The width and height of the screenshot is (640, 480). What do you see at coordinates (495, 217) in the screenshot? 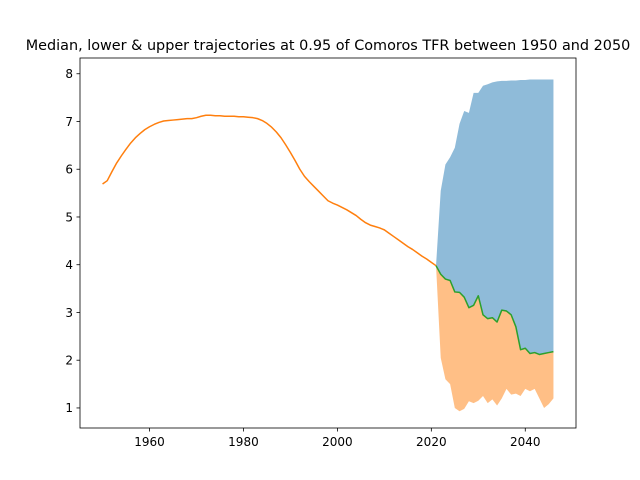
I see `upper-band-area` at bounding box center [495, 217].